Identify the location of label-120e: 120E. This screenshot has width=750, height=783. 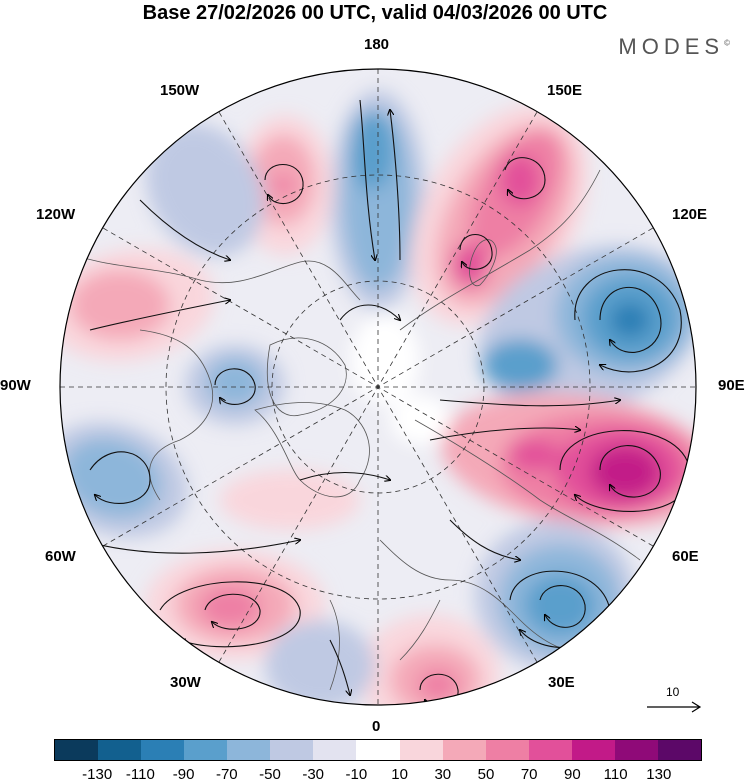
(690, 214).